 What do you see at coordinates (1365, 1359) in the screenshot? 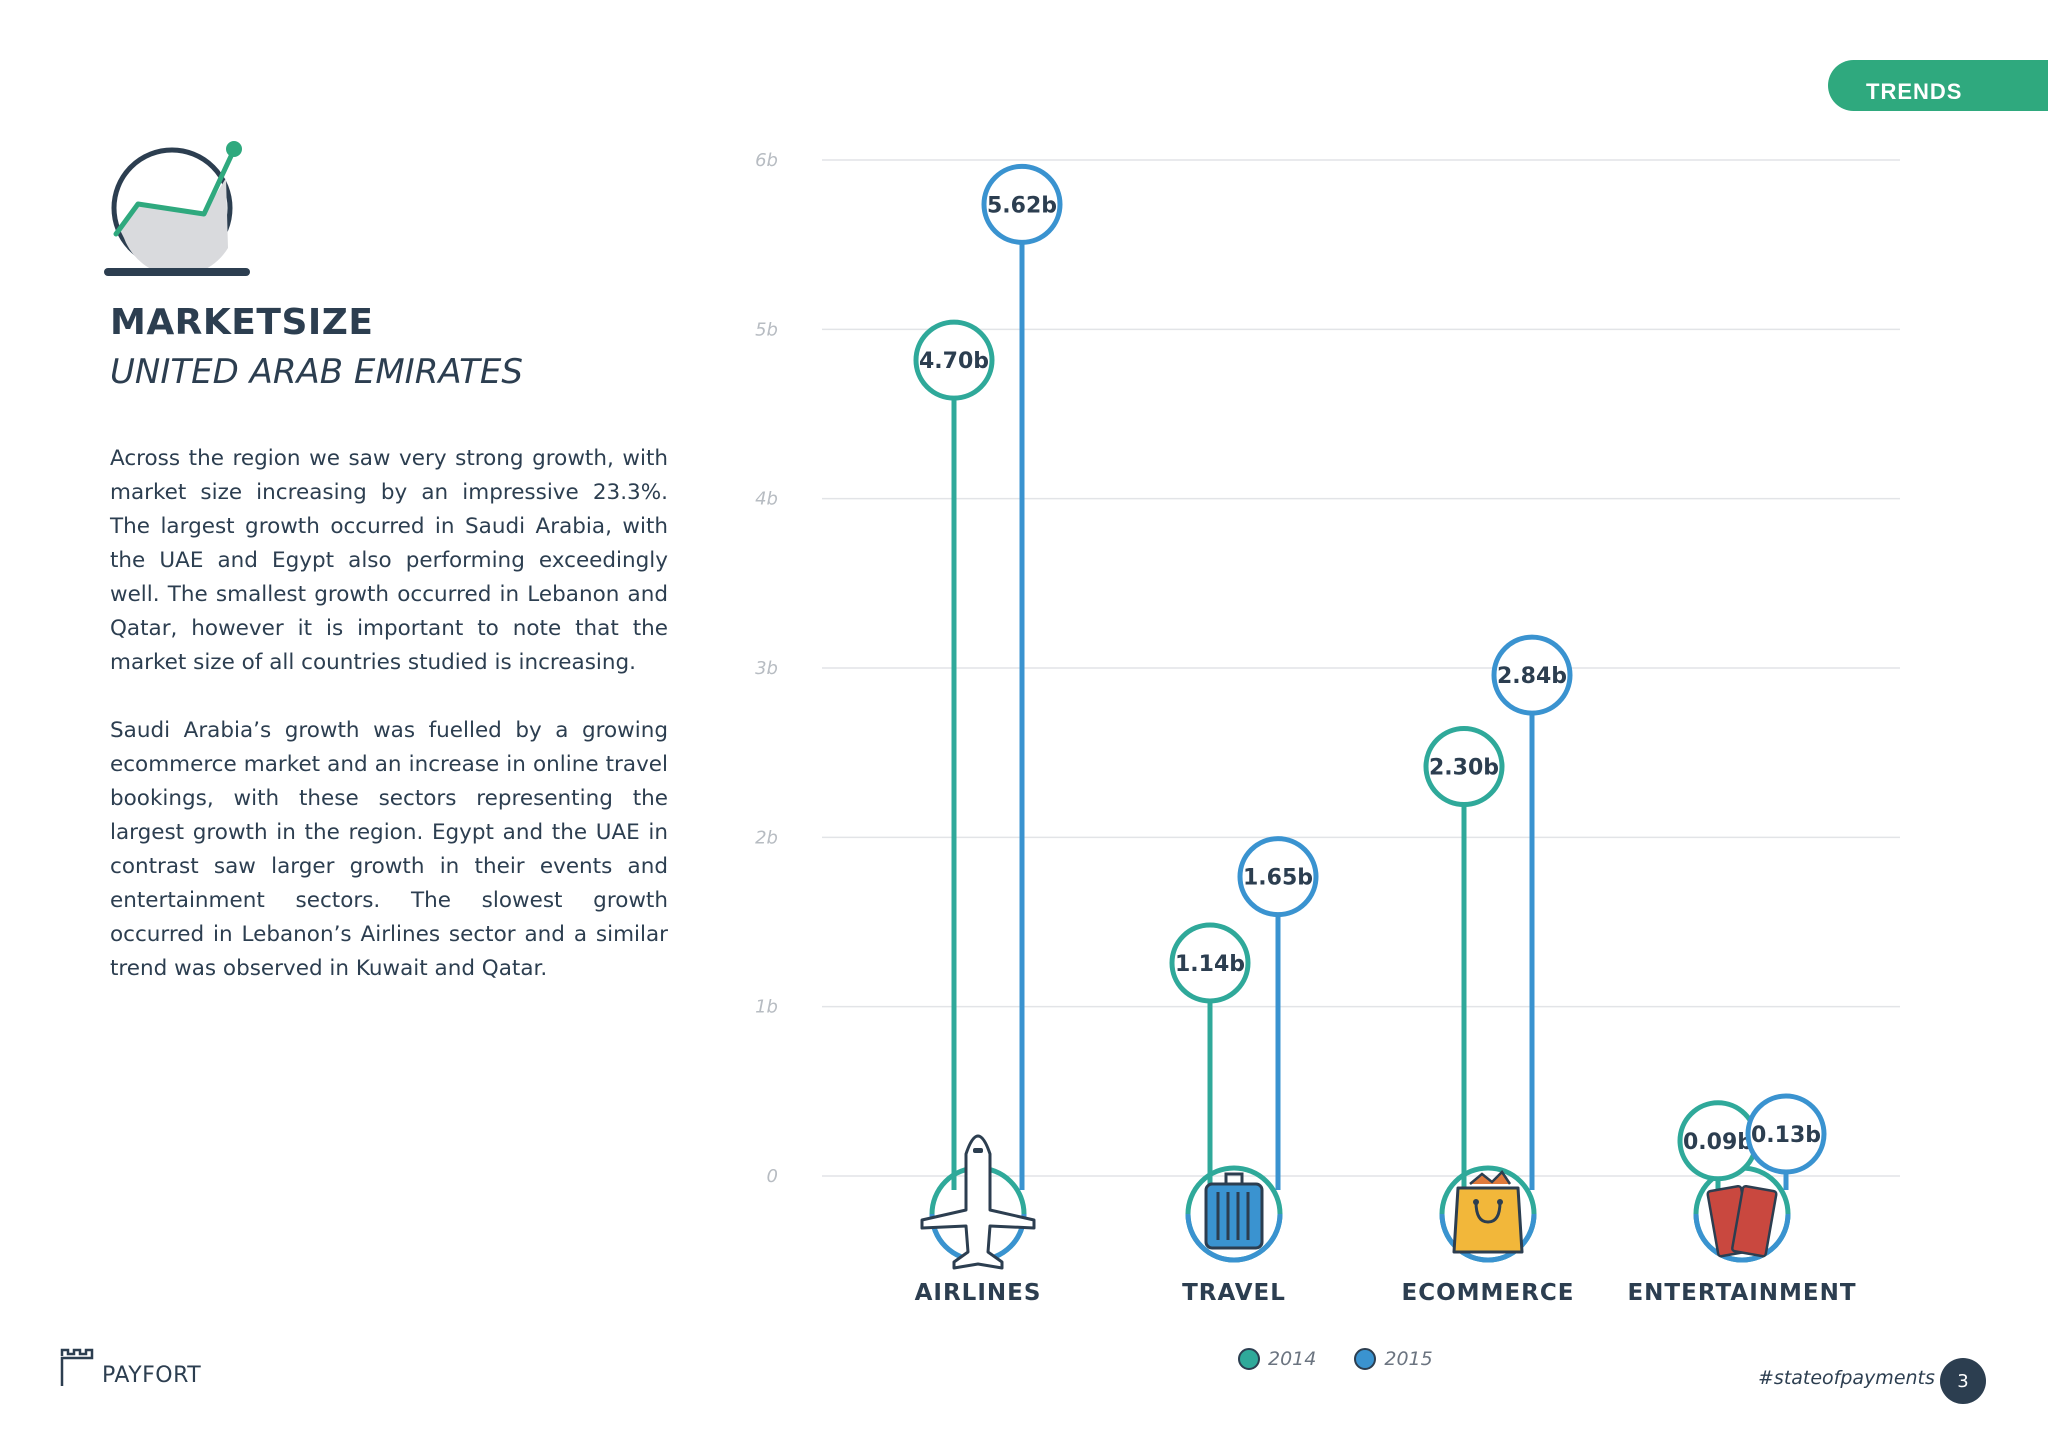
I see `legend-swatch-2015` at bounding box center [1365, 1359].